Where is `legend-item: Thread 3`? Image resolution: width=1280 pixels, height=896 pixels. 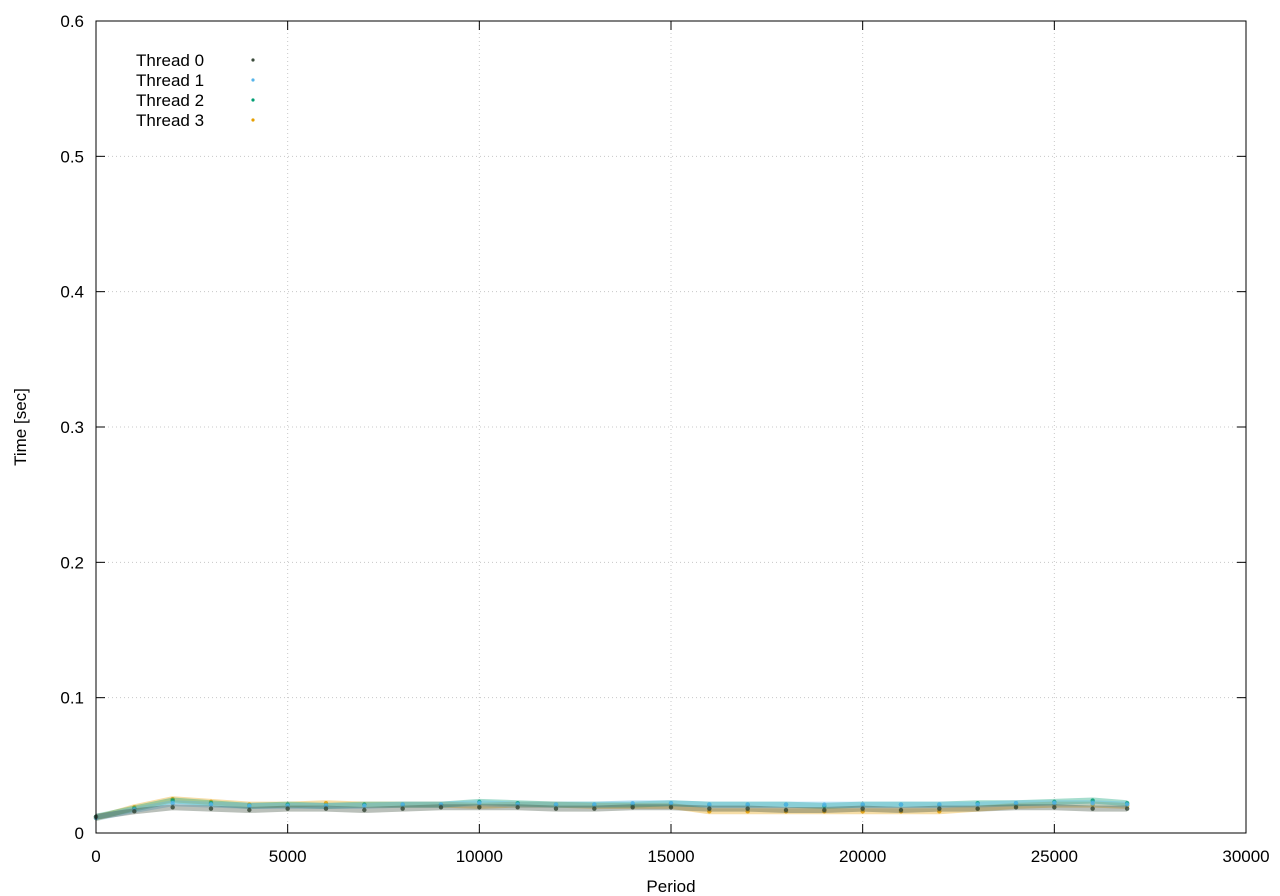 legend-item: Thread 3 is located at coordinates (195, 120).